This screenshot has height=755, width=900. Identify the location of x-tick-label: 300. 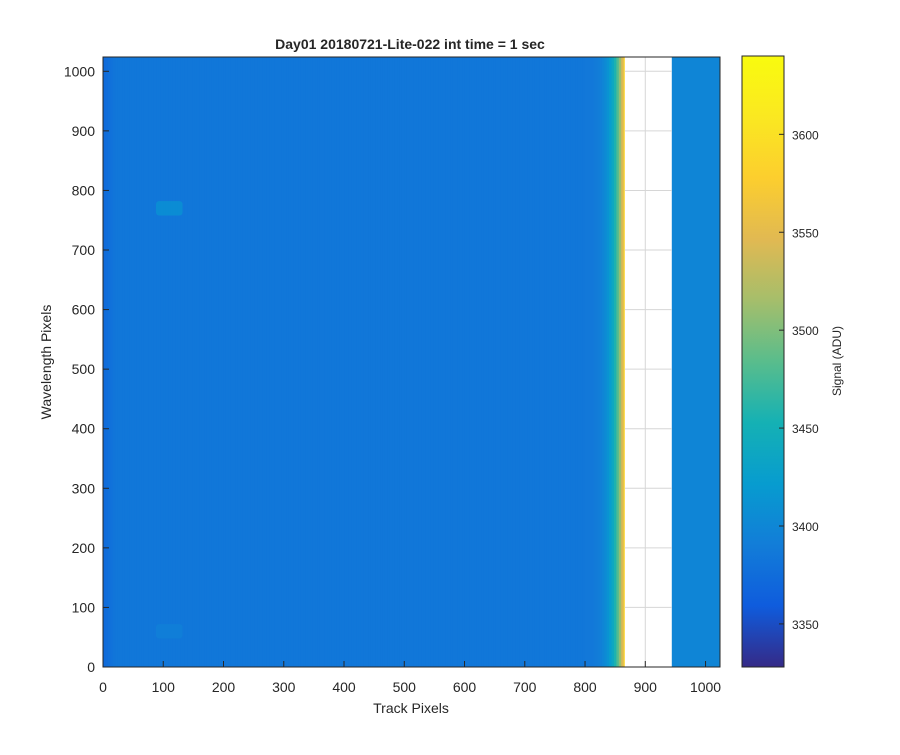
(284, 687).